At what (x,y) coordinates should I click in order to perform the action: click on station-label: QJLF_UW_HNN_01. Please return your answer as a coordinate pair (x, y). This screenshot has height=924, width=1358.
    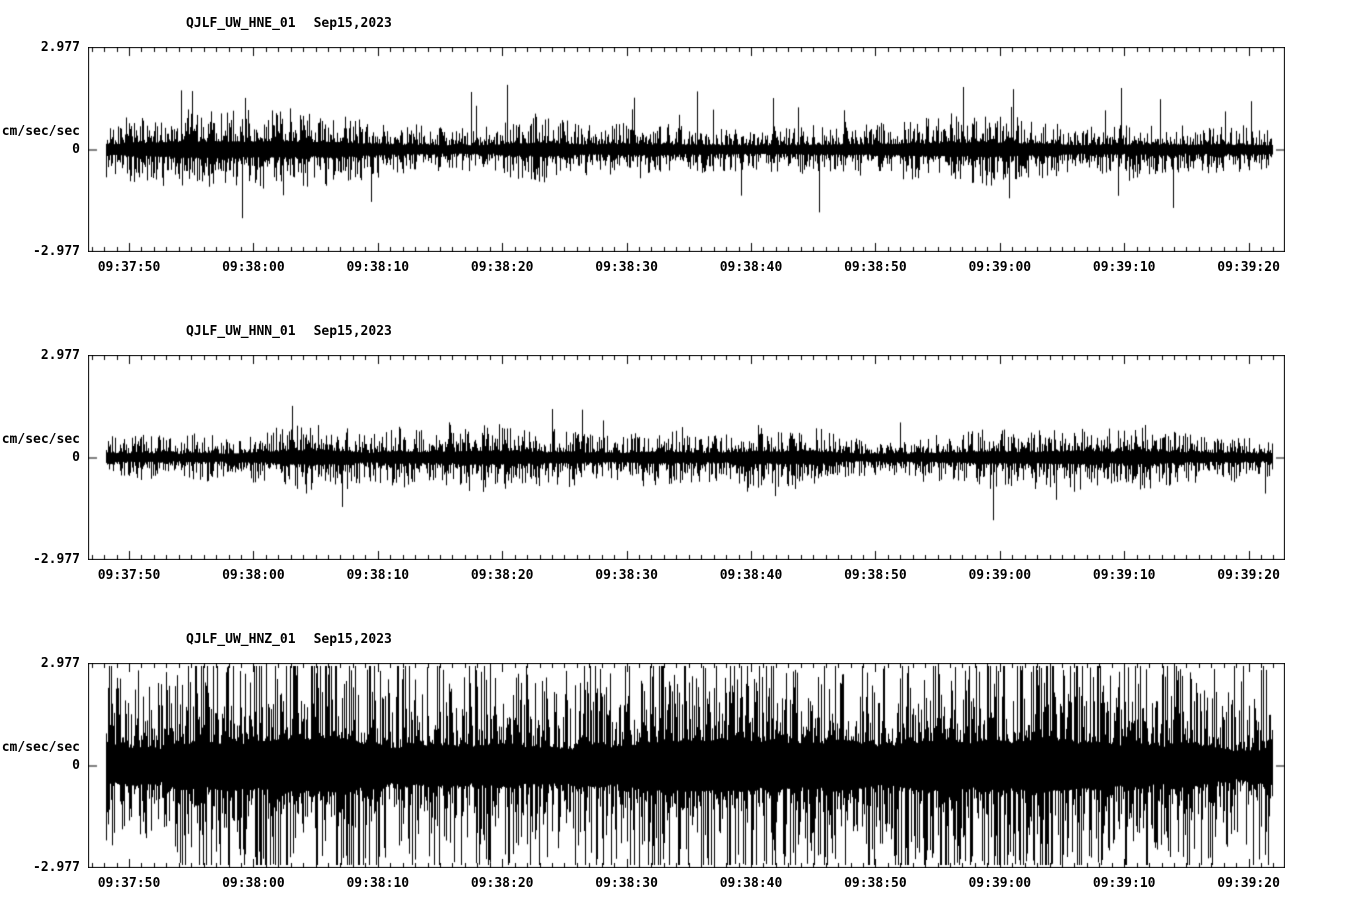
    Looking at the image, I should click on (241, 331).